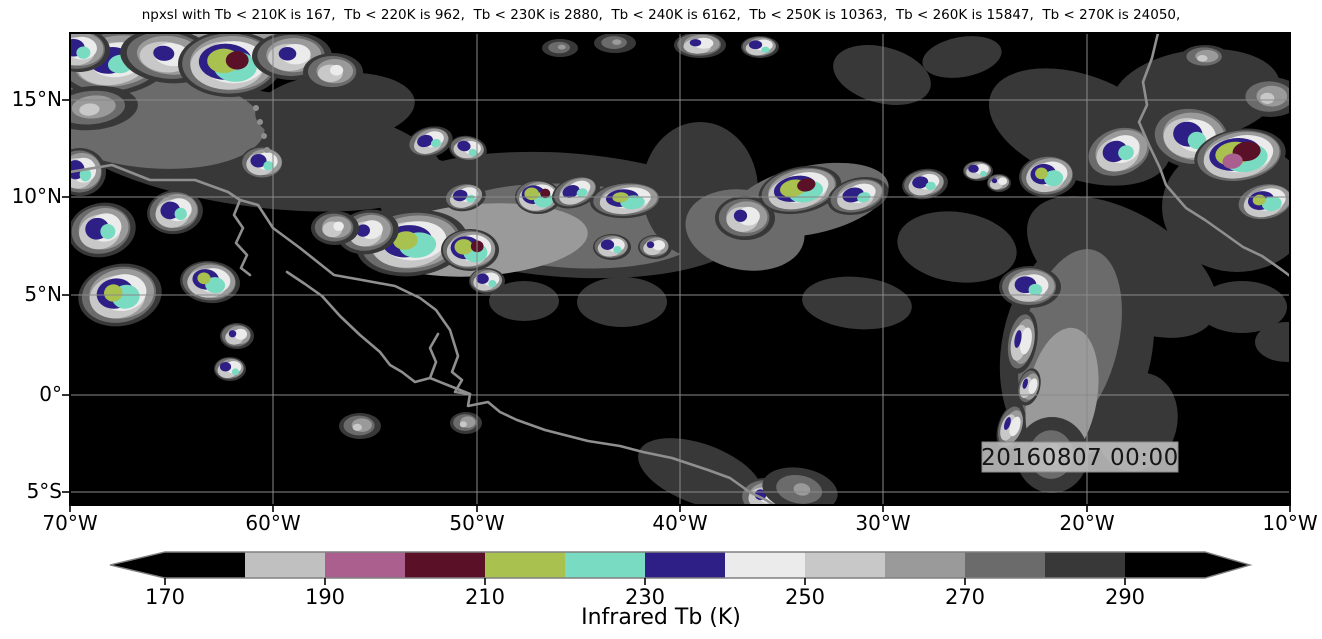 This screenshot has height=639, width=1322. Describe the element at coordinates (273, 523) in the screenshot. I see `x-tick-label: 60°W` at that location.